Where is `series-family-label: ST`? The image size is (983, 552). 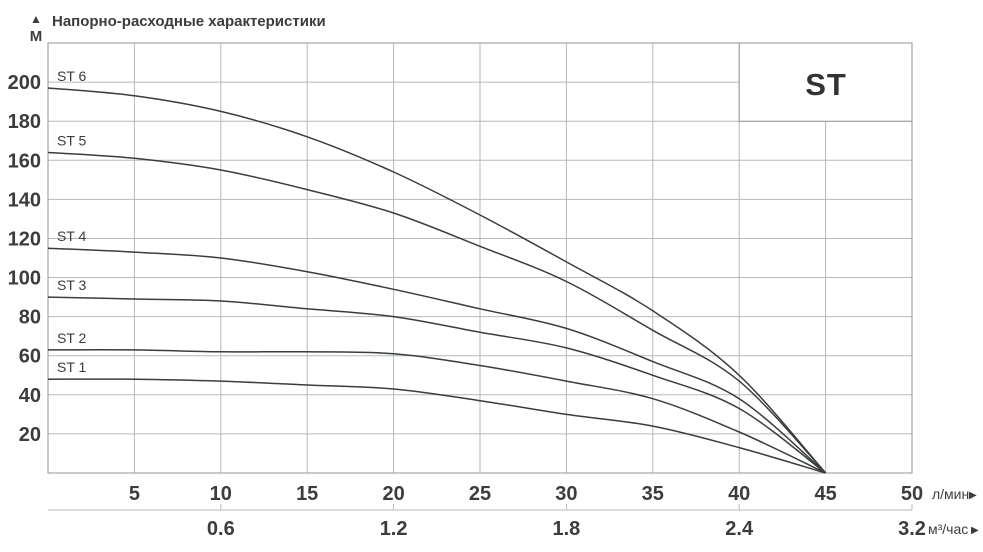 series-family-label: ST is located at coordinates (826, 84).